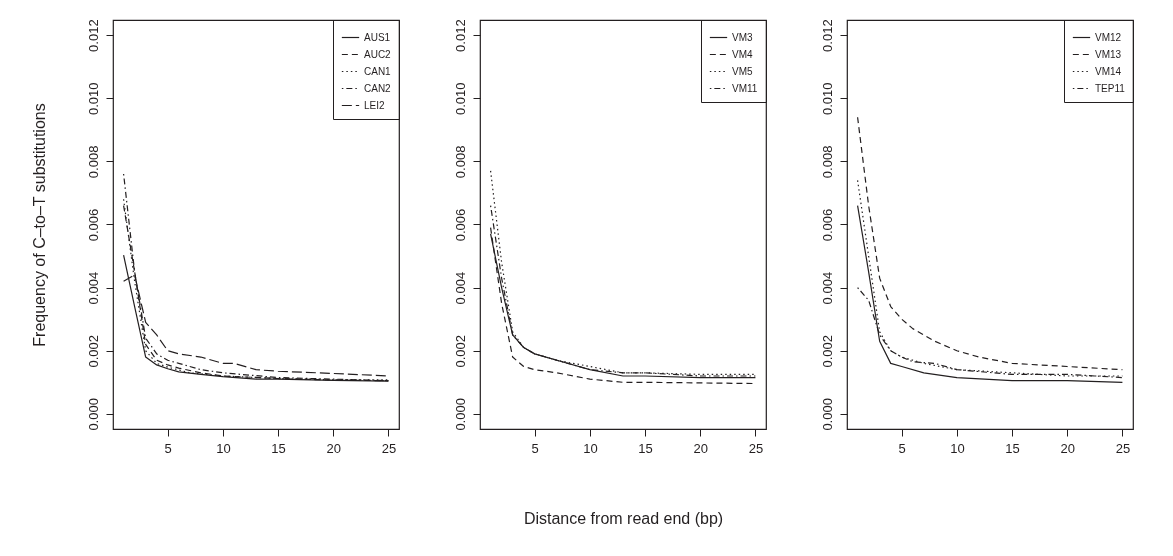 This screenshot has width=1173, height=556. I want to click on legend-label: VM12, so click(1108, 37).